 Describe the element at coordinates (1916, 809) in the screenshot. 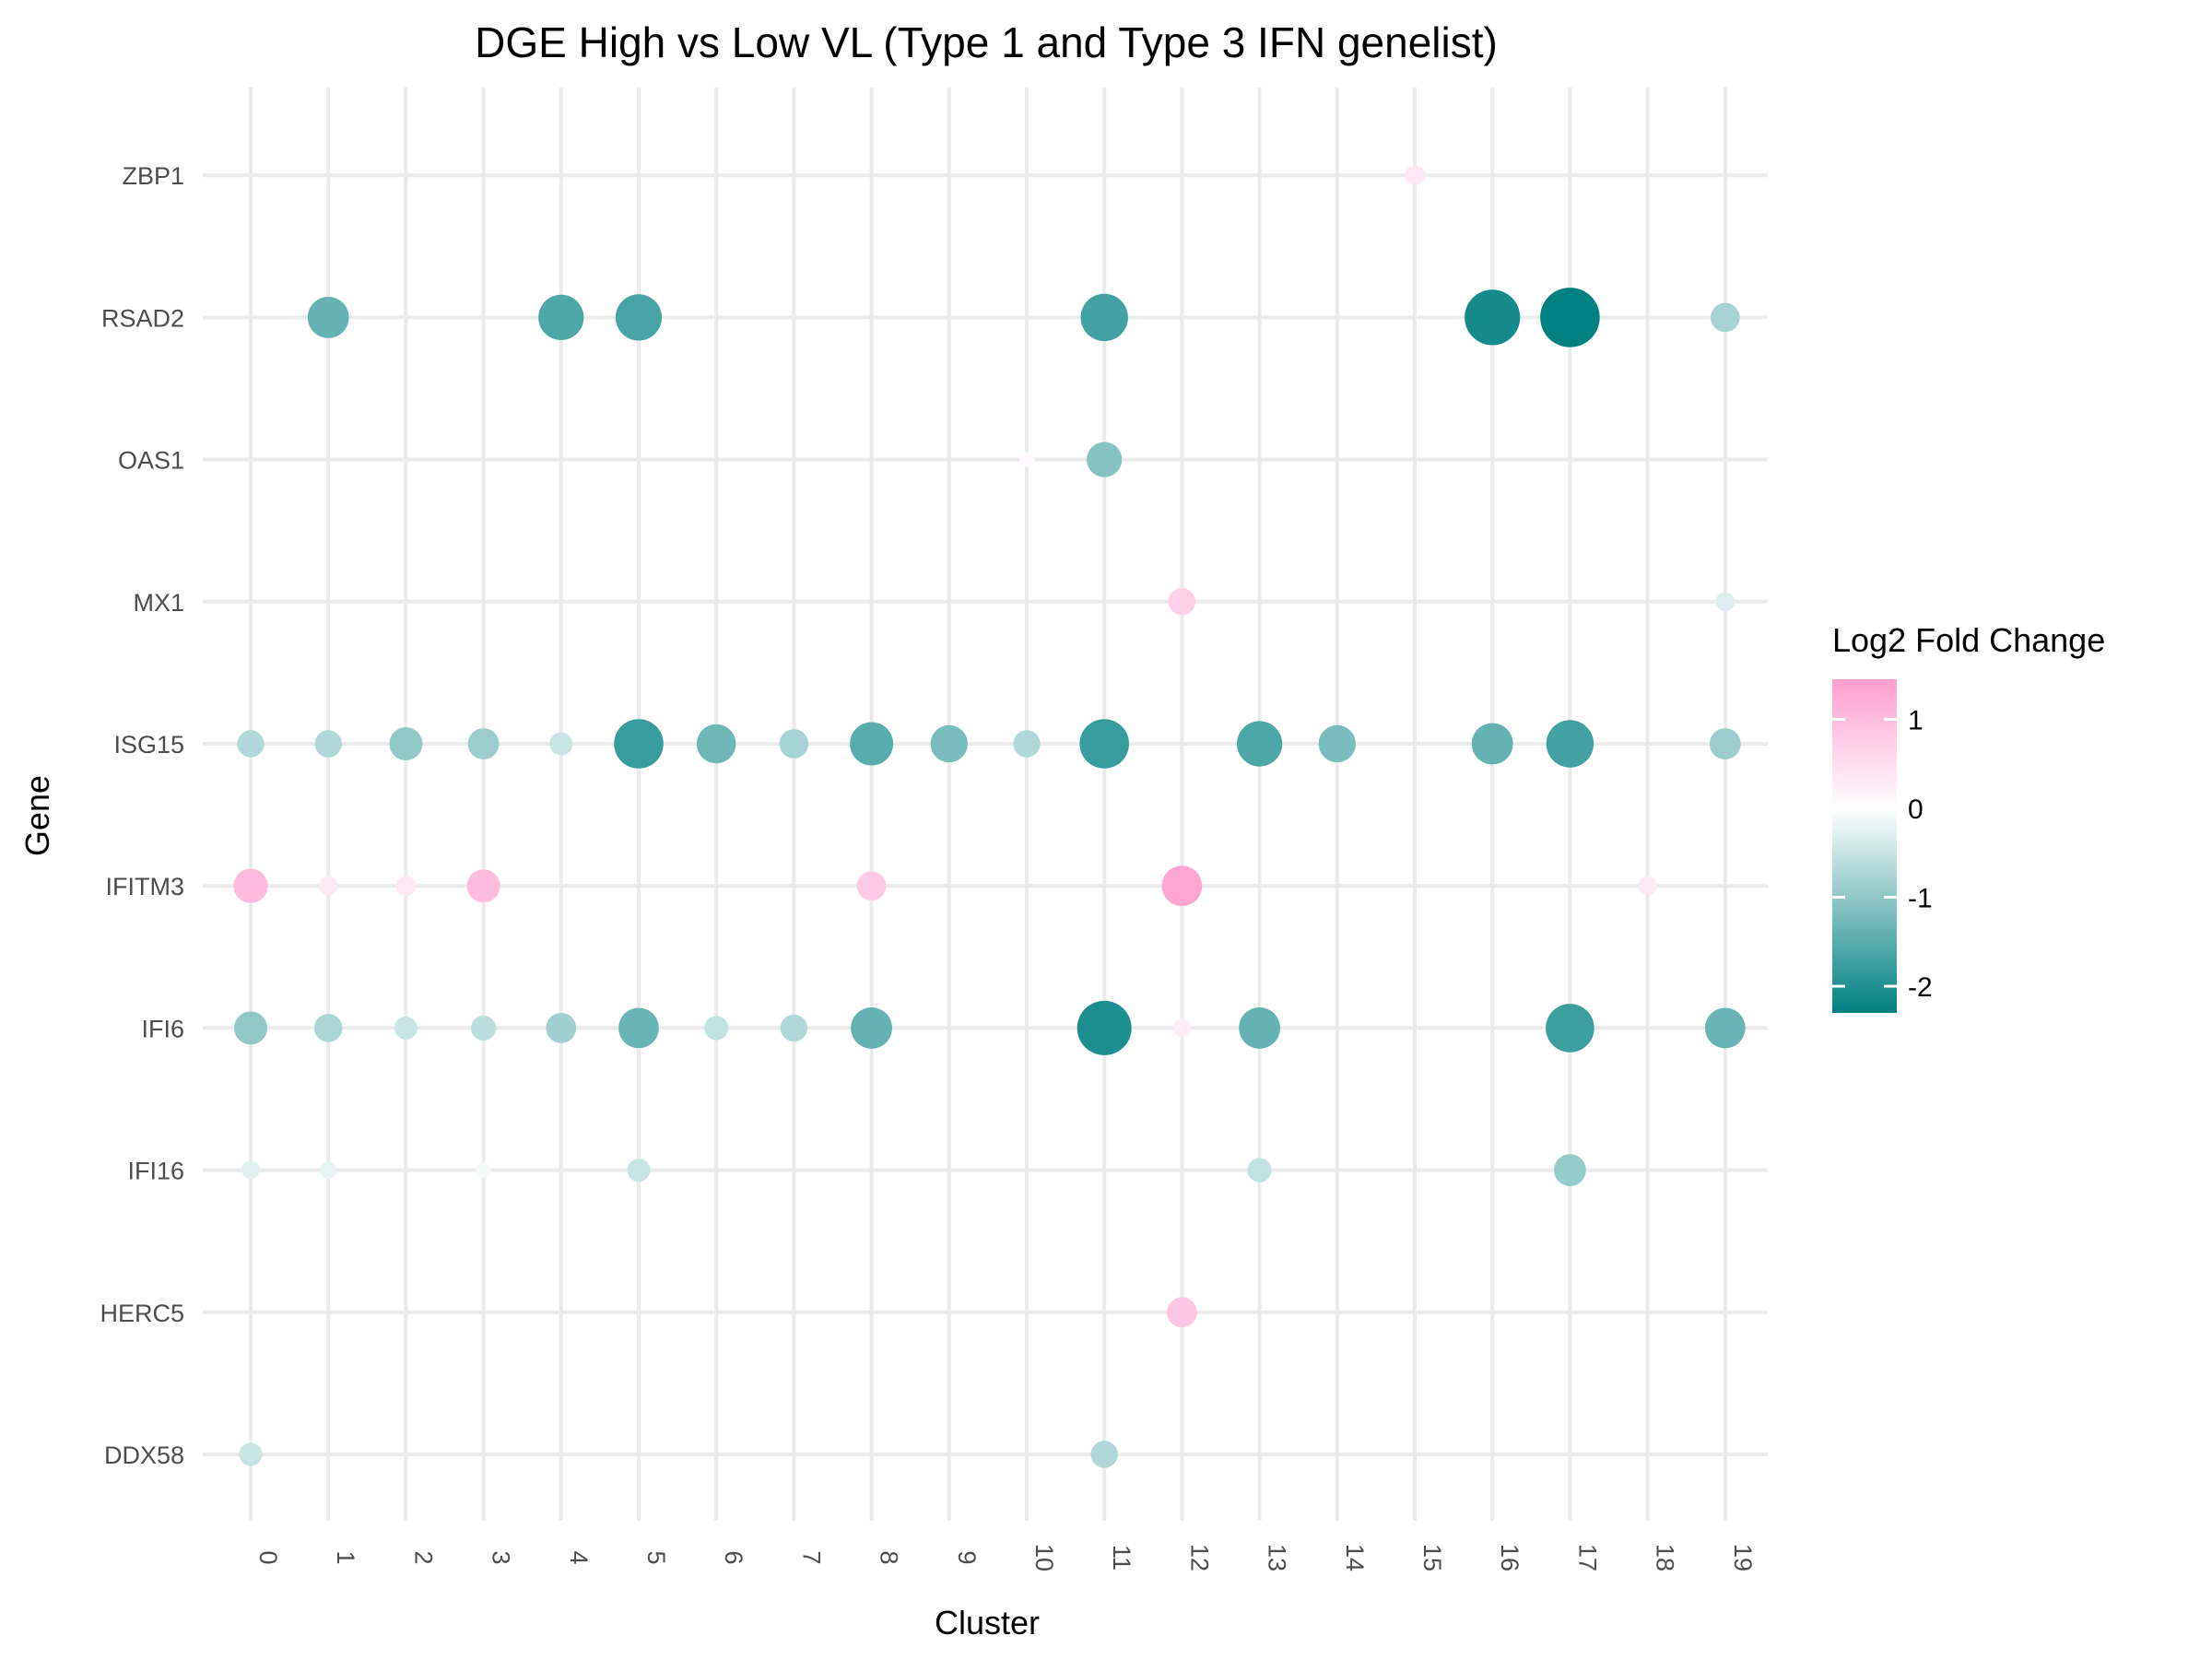

I see `legend-tick-label: 0` at that location.